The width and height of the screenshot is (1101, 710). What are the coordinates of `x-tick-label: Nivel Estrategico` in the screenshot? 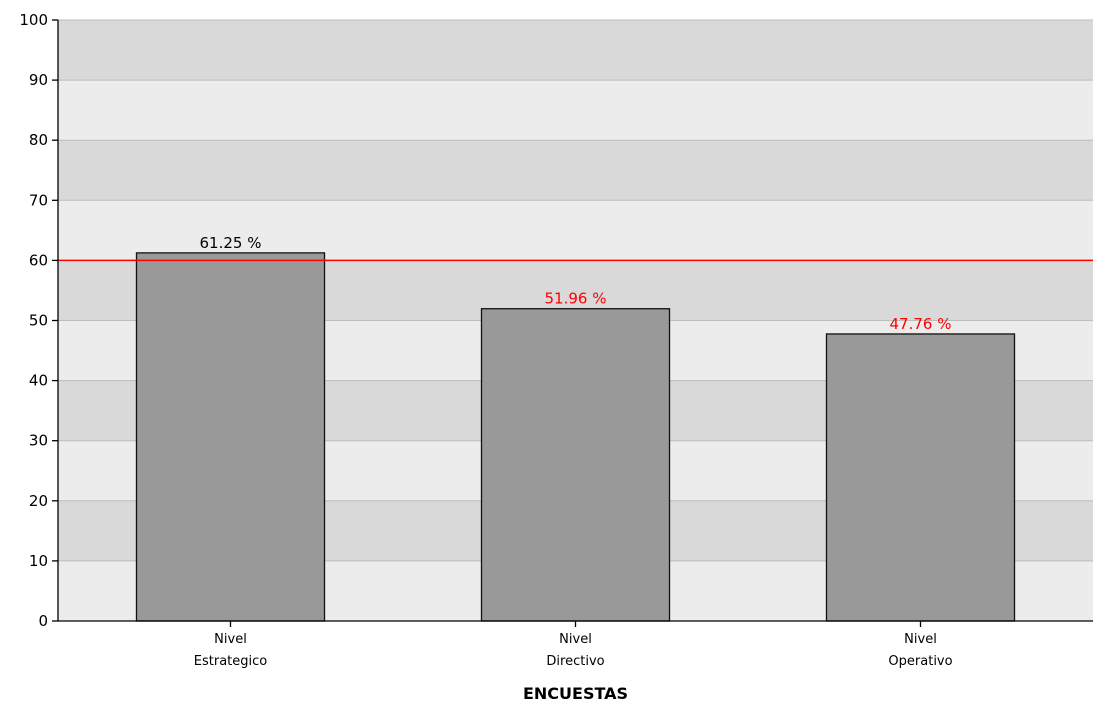 It's located at (231, 650).